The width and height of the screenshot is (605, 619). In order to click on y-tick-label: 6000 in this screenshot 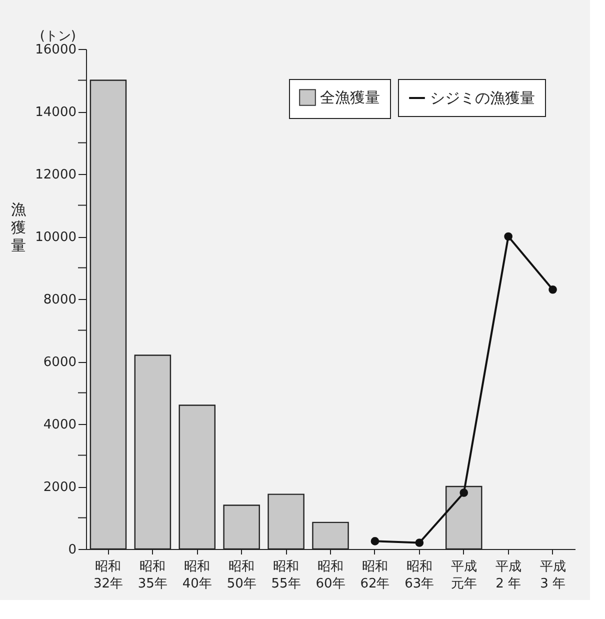, I will do `click(59, 362)`.